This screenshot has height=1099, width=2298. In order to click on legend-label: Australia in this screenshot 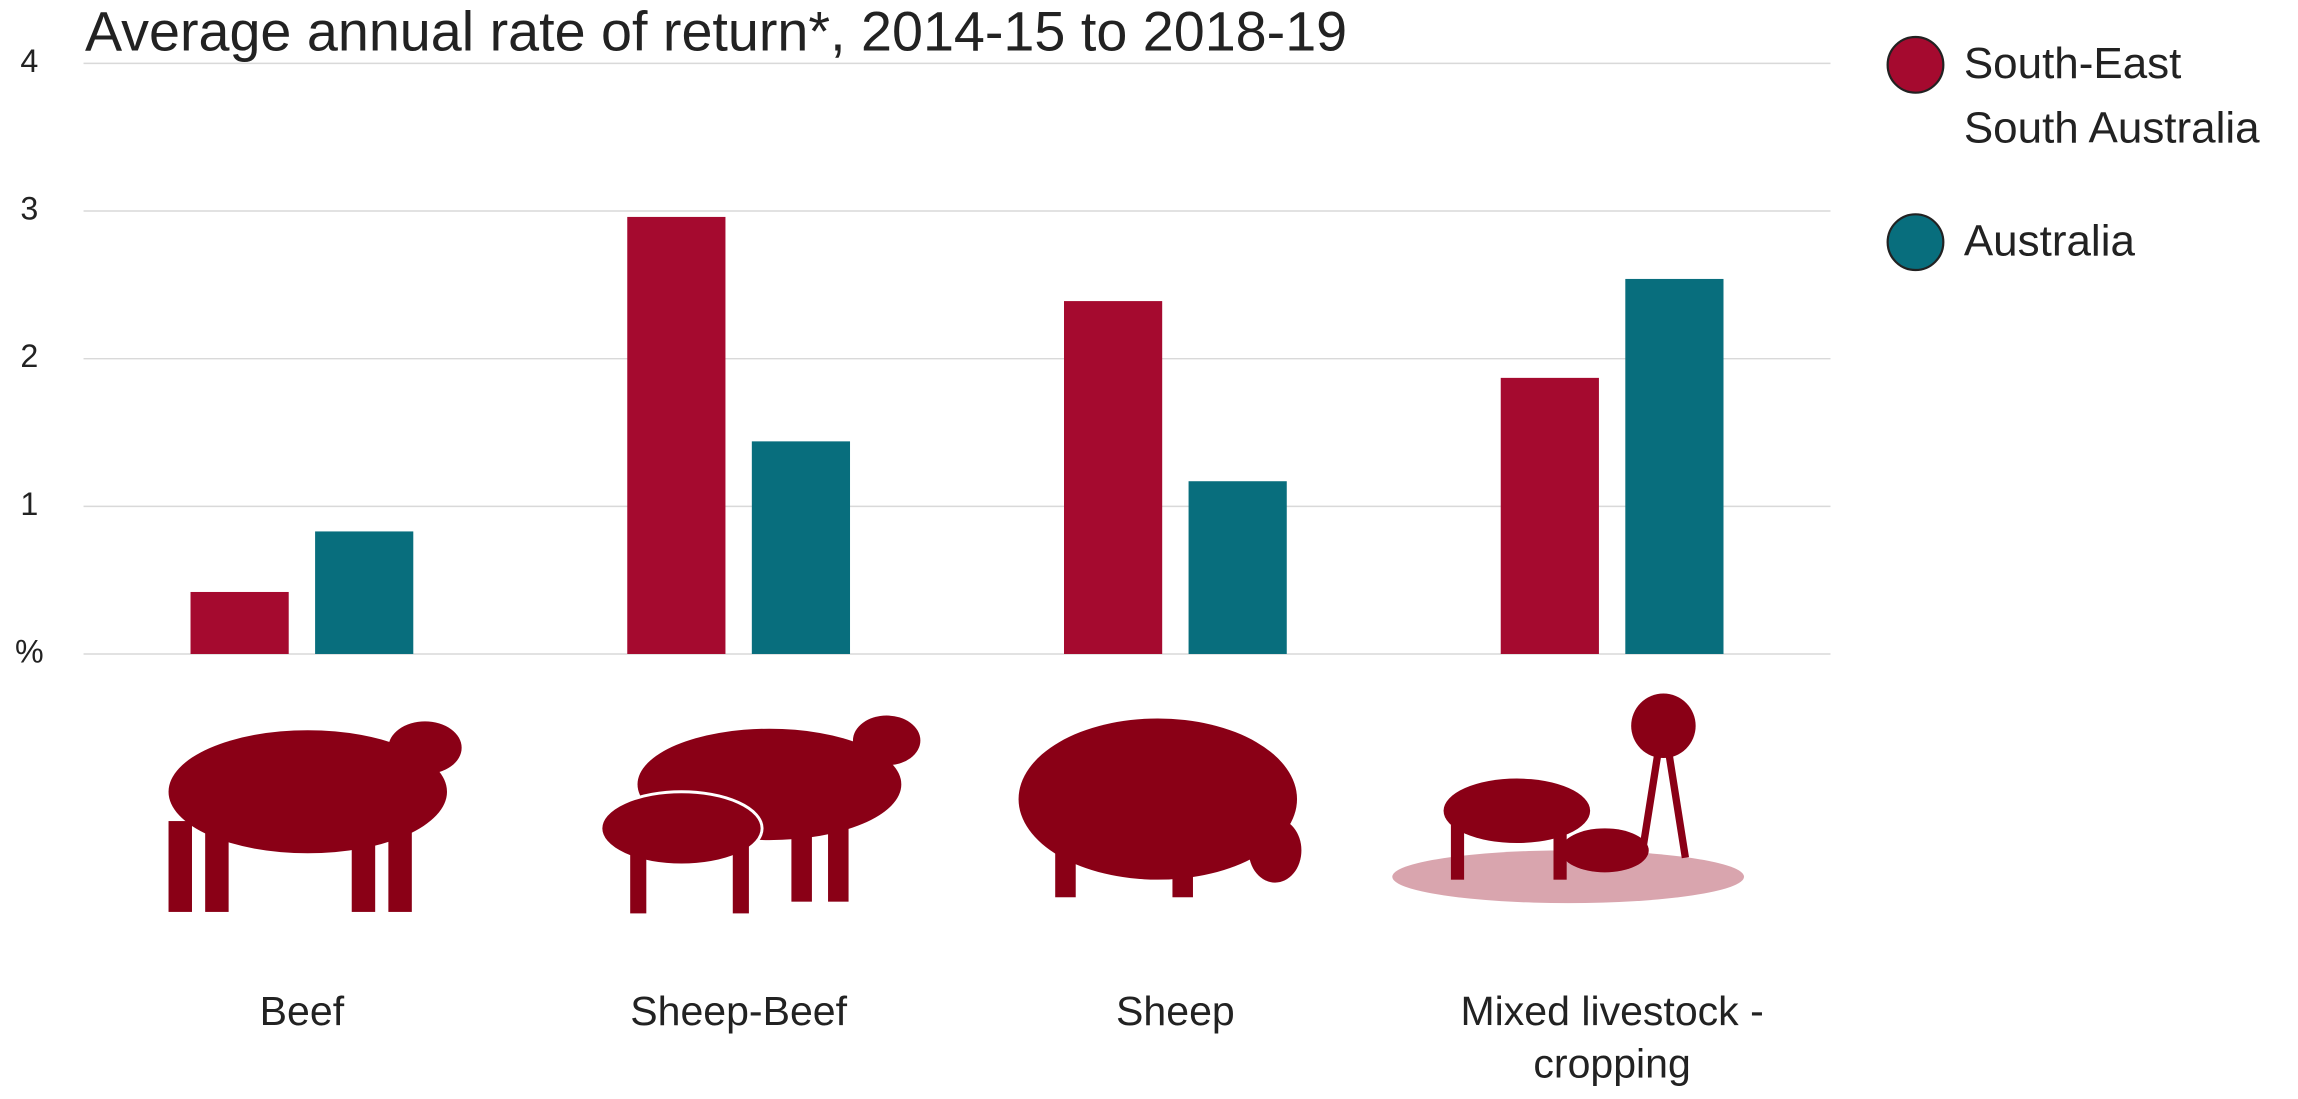, I will do `click(2049, 241)`.